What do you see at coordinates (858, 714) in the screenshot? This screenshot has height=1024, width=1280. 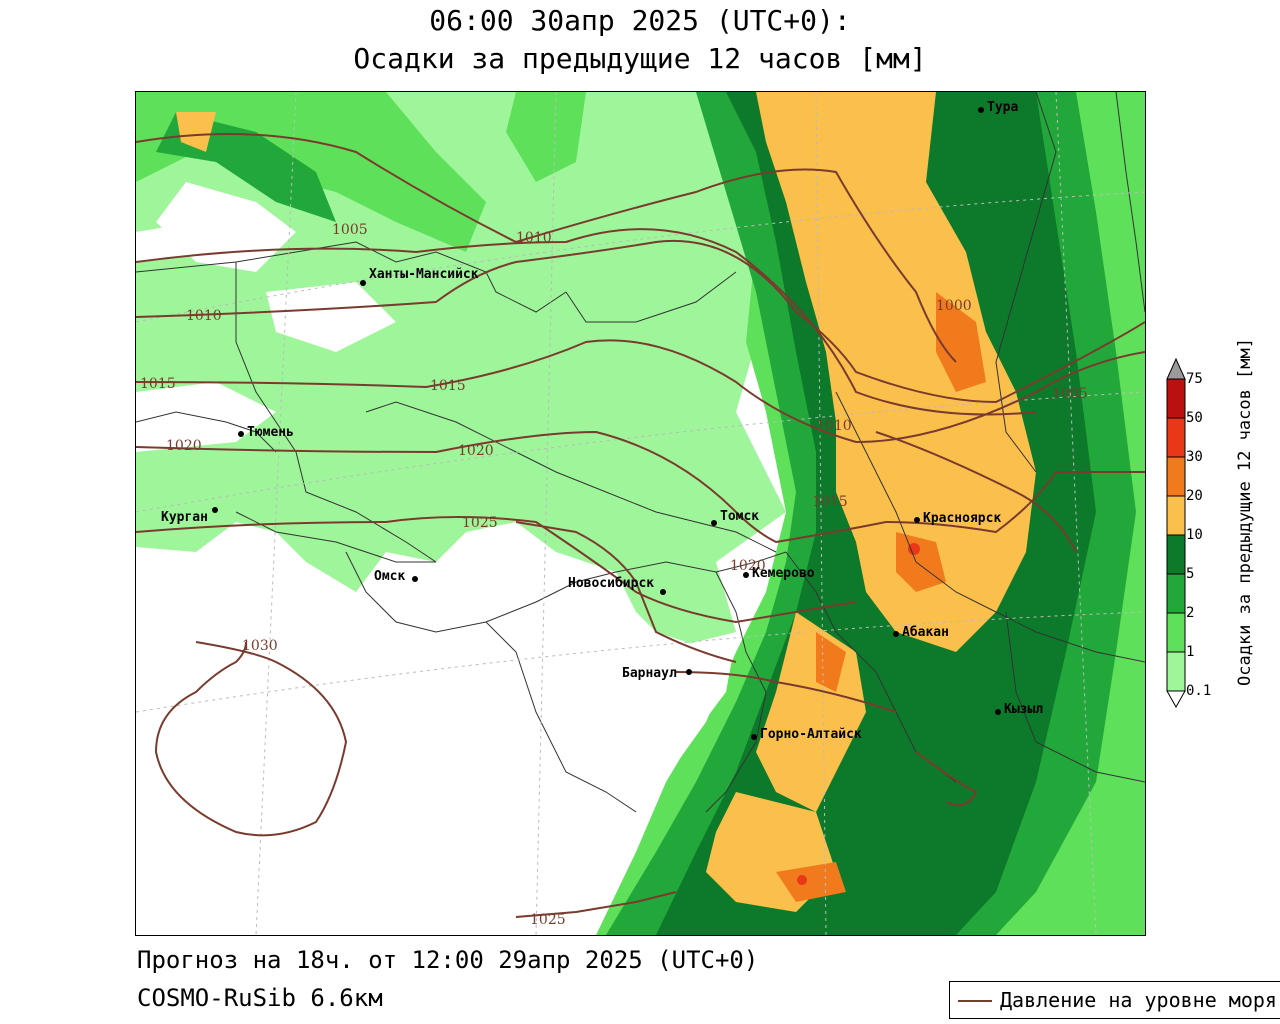 I see `precip-30-50-area` at bounding box center [858, 714].